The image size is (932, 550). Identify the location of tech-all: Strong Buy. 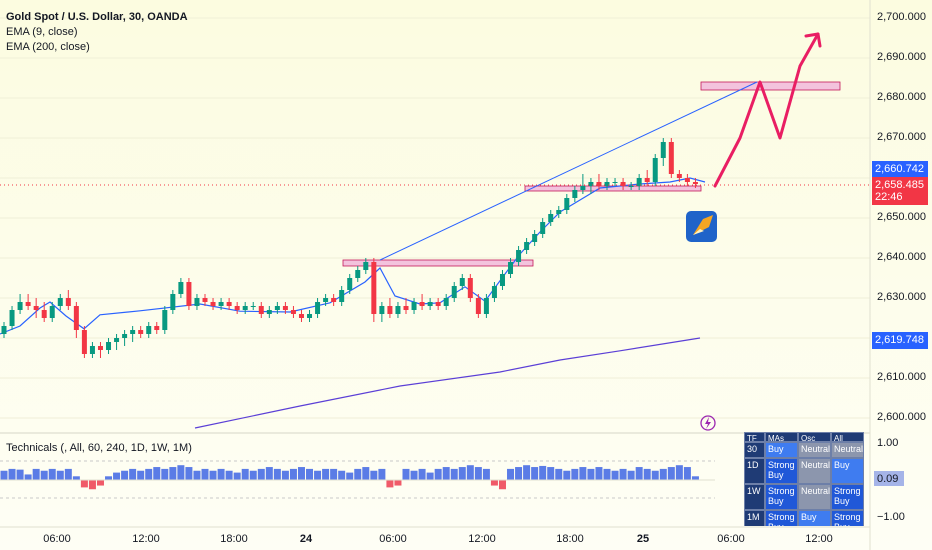
(847, 518).